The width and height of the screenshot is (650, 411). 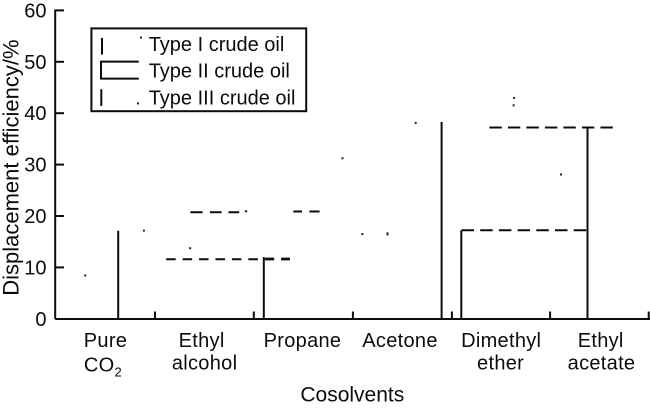 I want to click on svg-text: 10, so click(x=35, y=268).